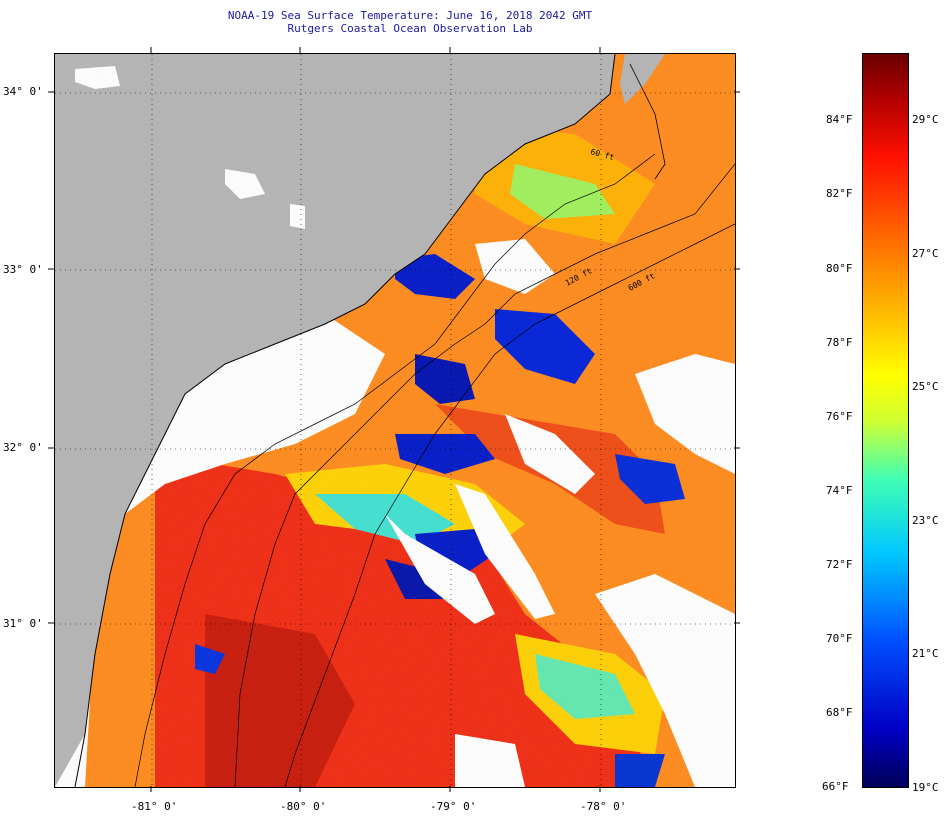  Describe the element at coordinates (839, 564) in the screenshot. I see `colorbar-f-72: 72°F` at that location.